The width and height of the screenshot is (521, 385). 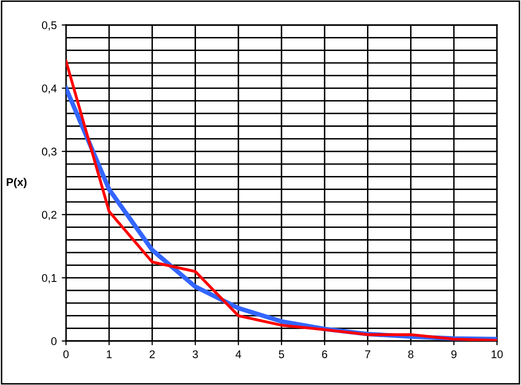 What do you see at coordinates (49, 215) in the screenshot?
I see `y-tick-label: 0,2` at bounding box center [49, 215].